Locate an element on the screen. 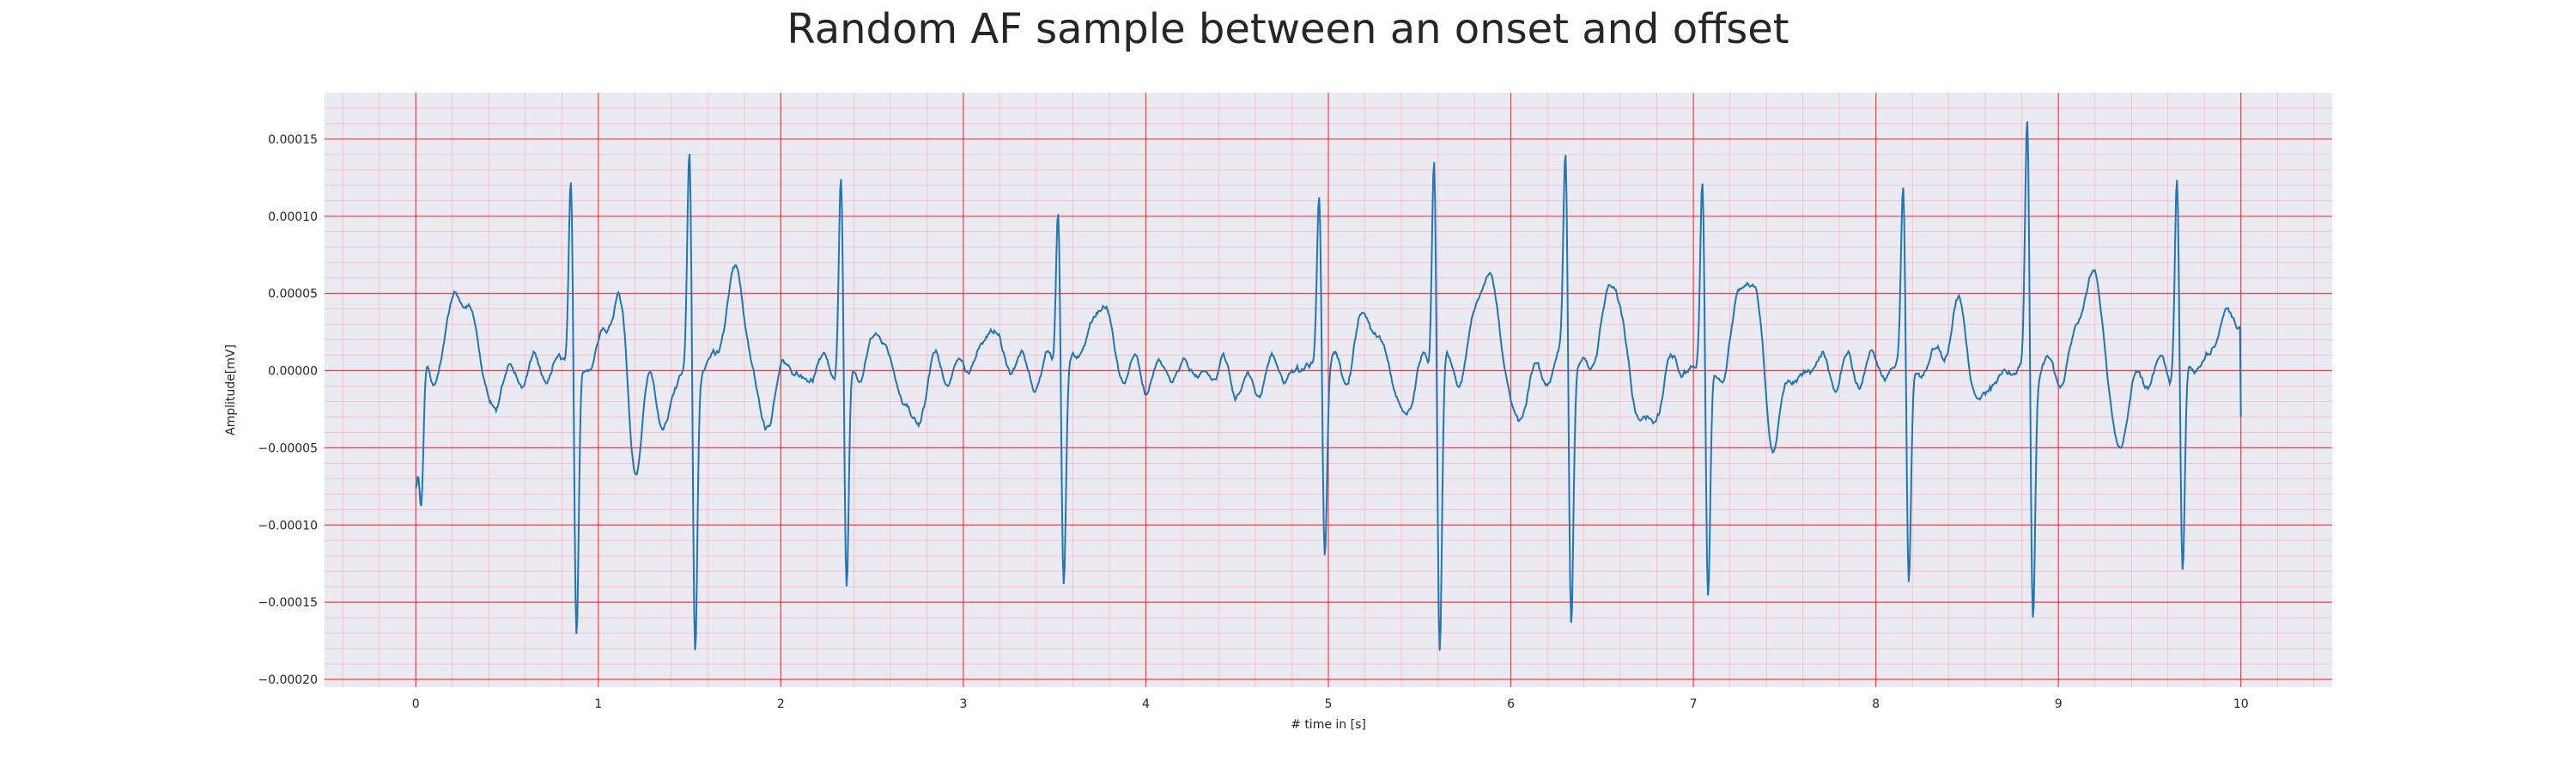 The image size is (2576, 773). y-tick-label: 0.00005 is located at coordinates (293, 294).